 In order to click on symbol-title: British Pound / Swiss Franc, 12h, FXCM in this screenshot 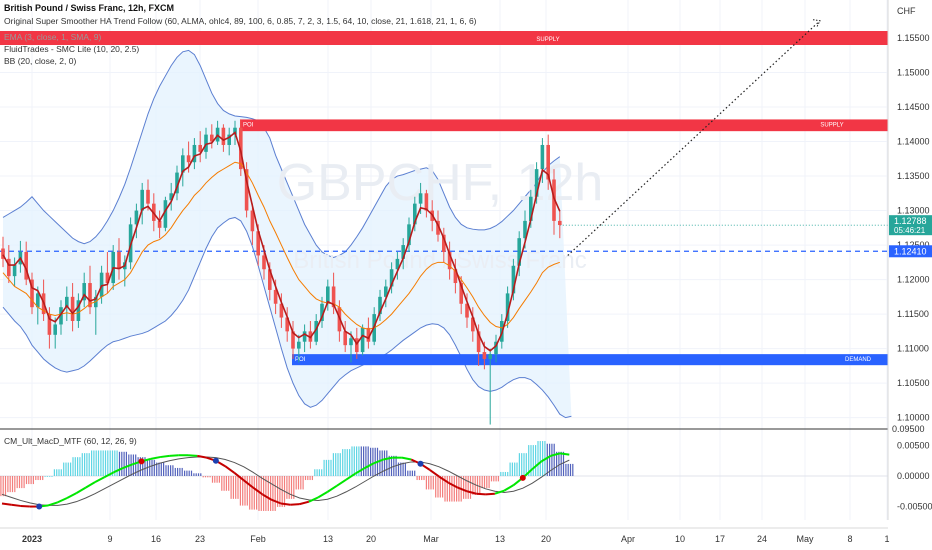, I will do `click(89, 8)`.